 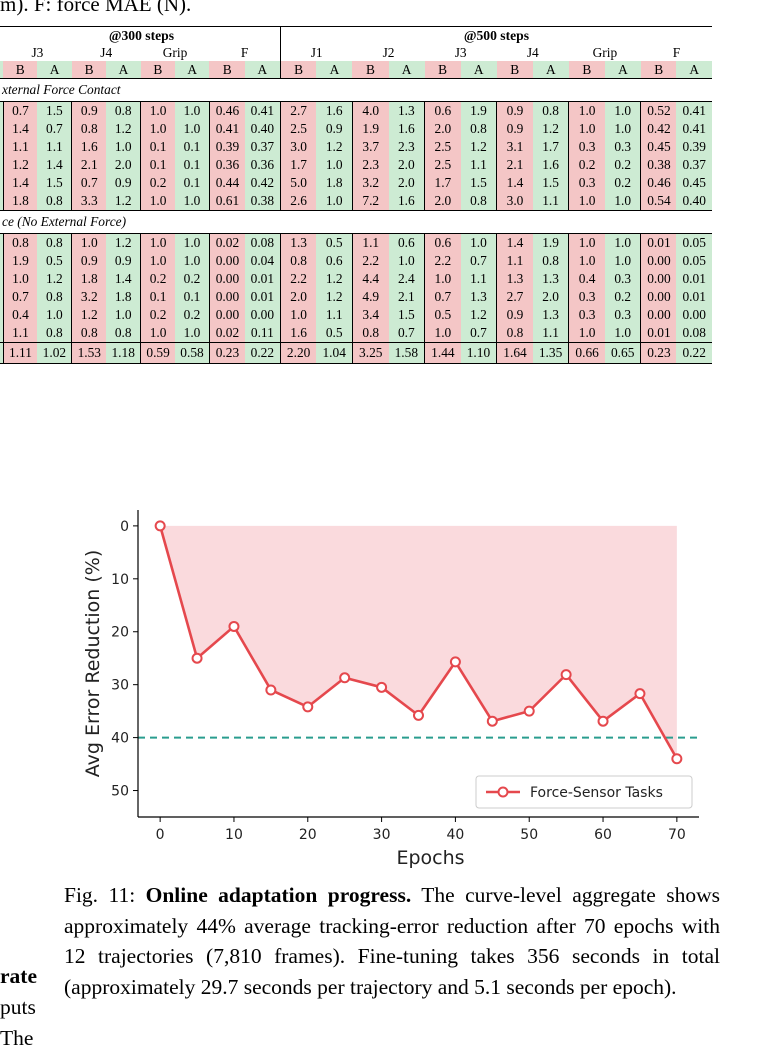 I want to click on group-header: J2, so click(x=388, y=52).